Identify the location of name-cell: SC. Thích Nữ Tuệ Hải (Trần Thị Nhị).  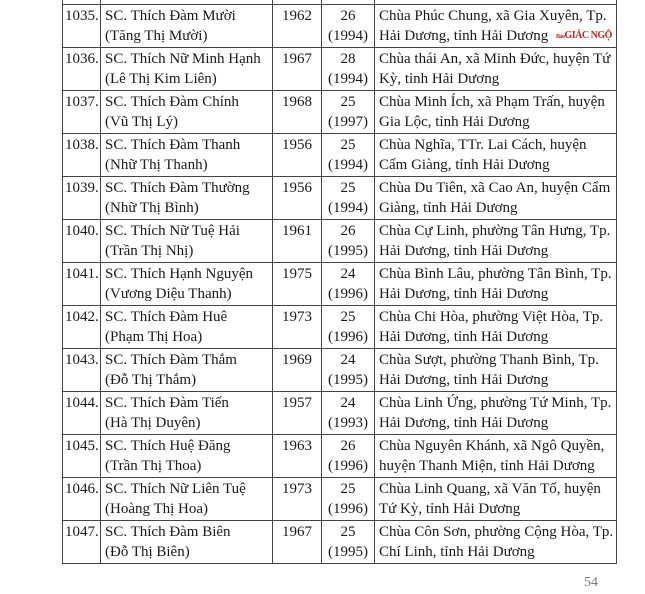
(186, 241).